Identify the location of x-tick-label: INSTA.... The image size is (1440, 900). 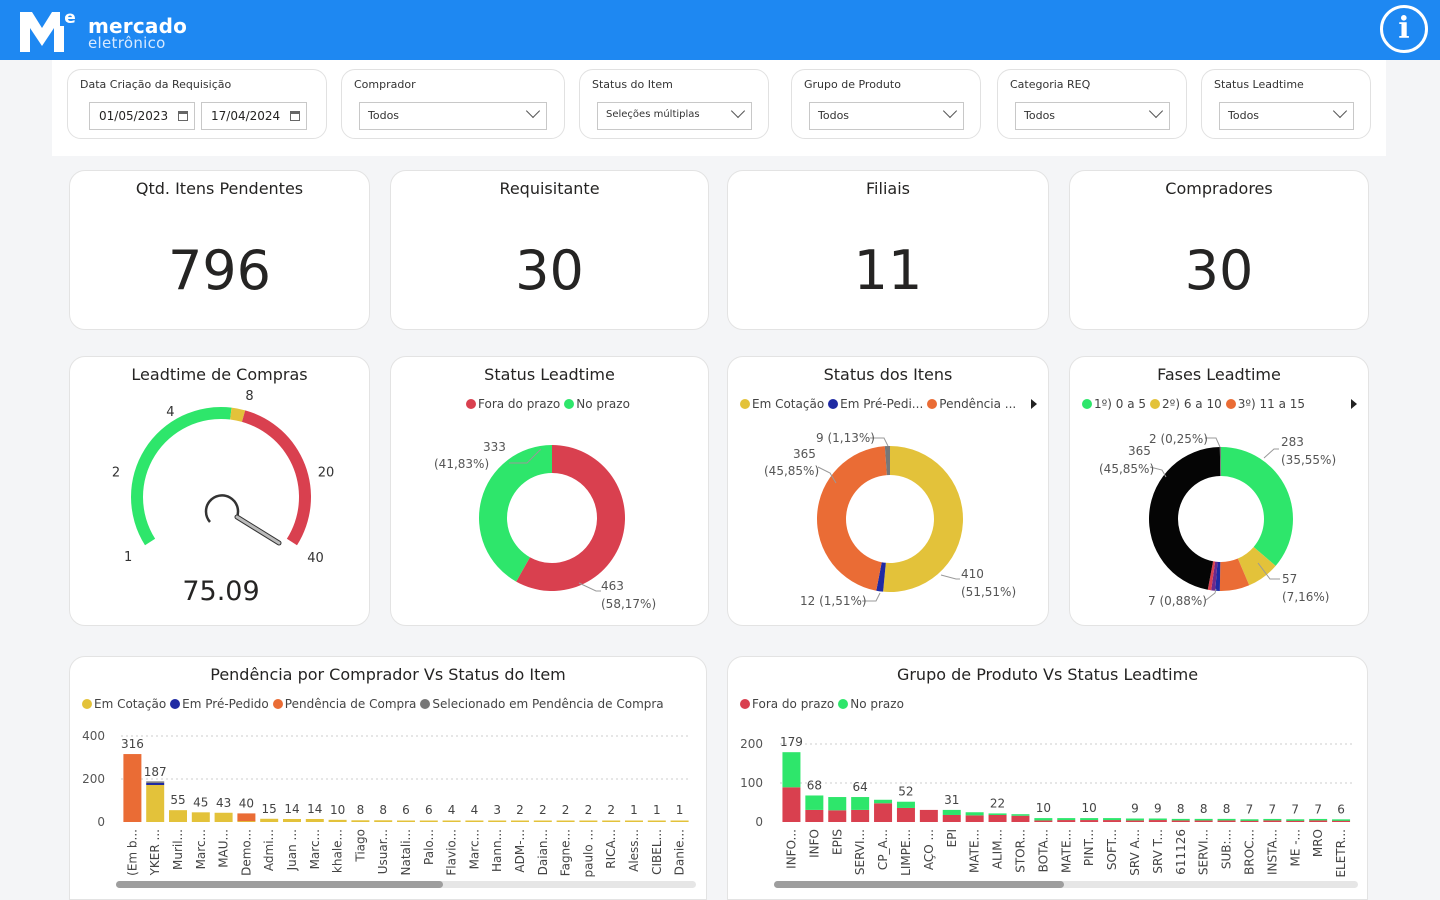
(1272, 852).